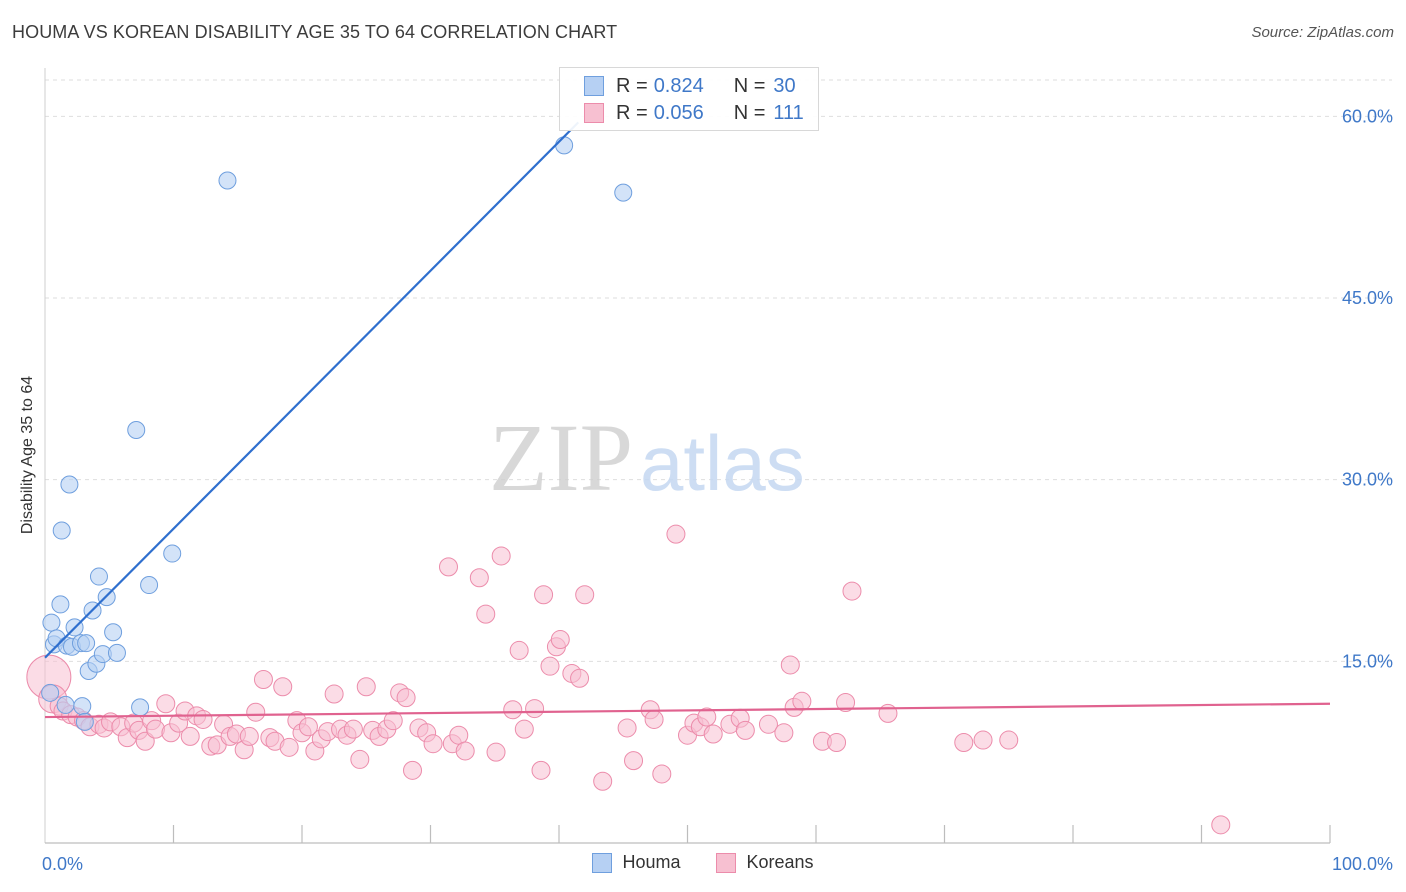 The image size is (1406, 892). What do you see at coordinates (1367, 298) in the screenshot?
I see `y-tick-label: 45.0%` at bounding box center [1367, 298].